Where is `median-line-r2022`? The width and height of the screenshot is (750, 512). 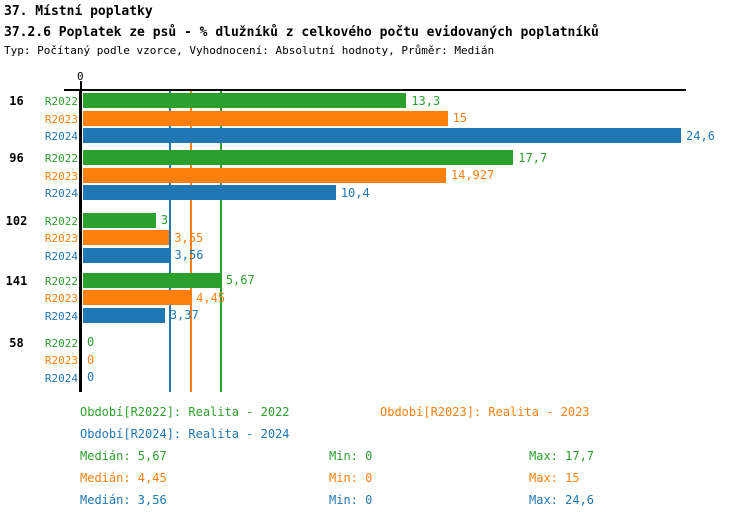 median-line-r2022 is located at coordinates (220, 241).